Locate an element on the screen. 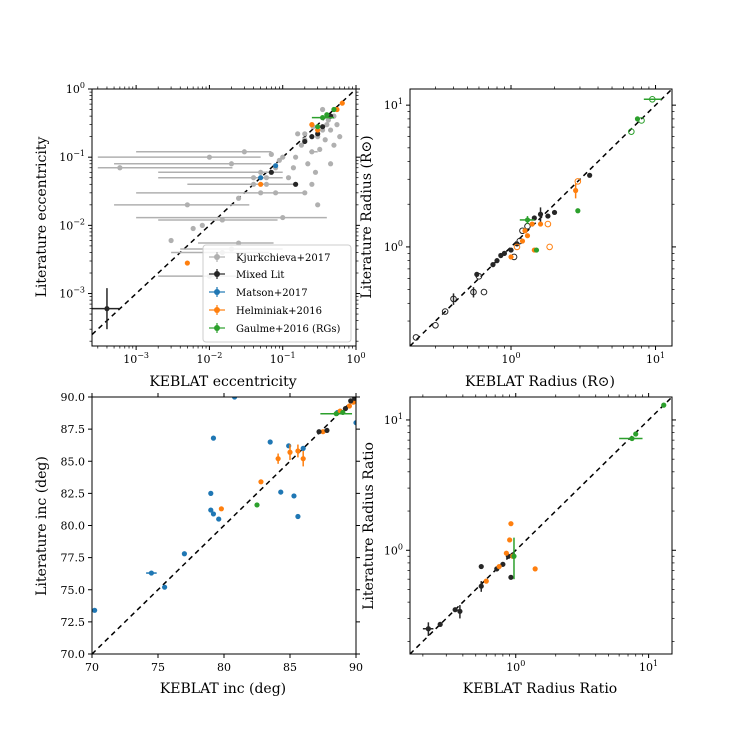 The width and height of the screenshot is (747, 747). legend-entry: Helminiak+2016 is located at coordinates (265, 311).